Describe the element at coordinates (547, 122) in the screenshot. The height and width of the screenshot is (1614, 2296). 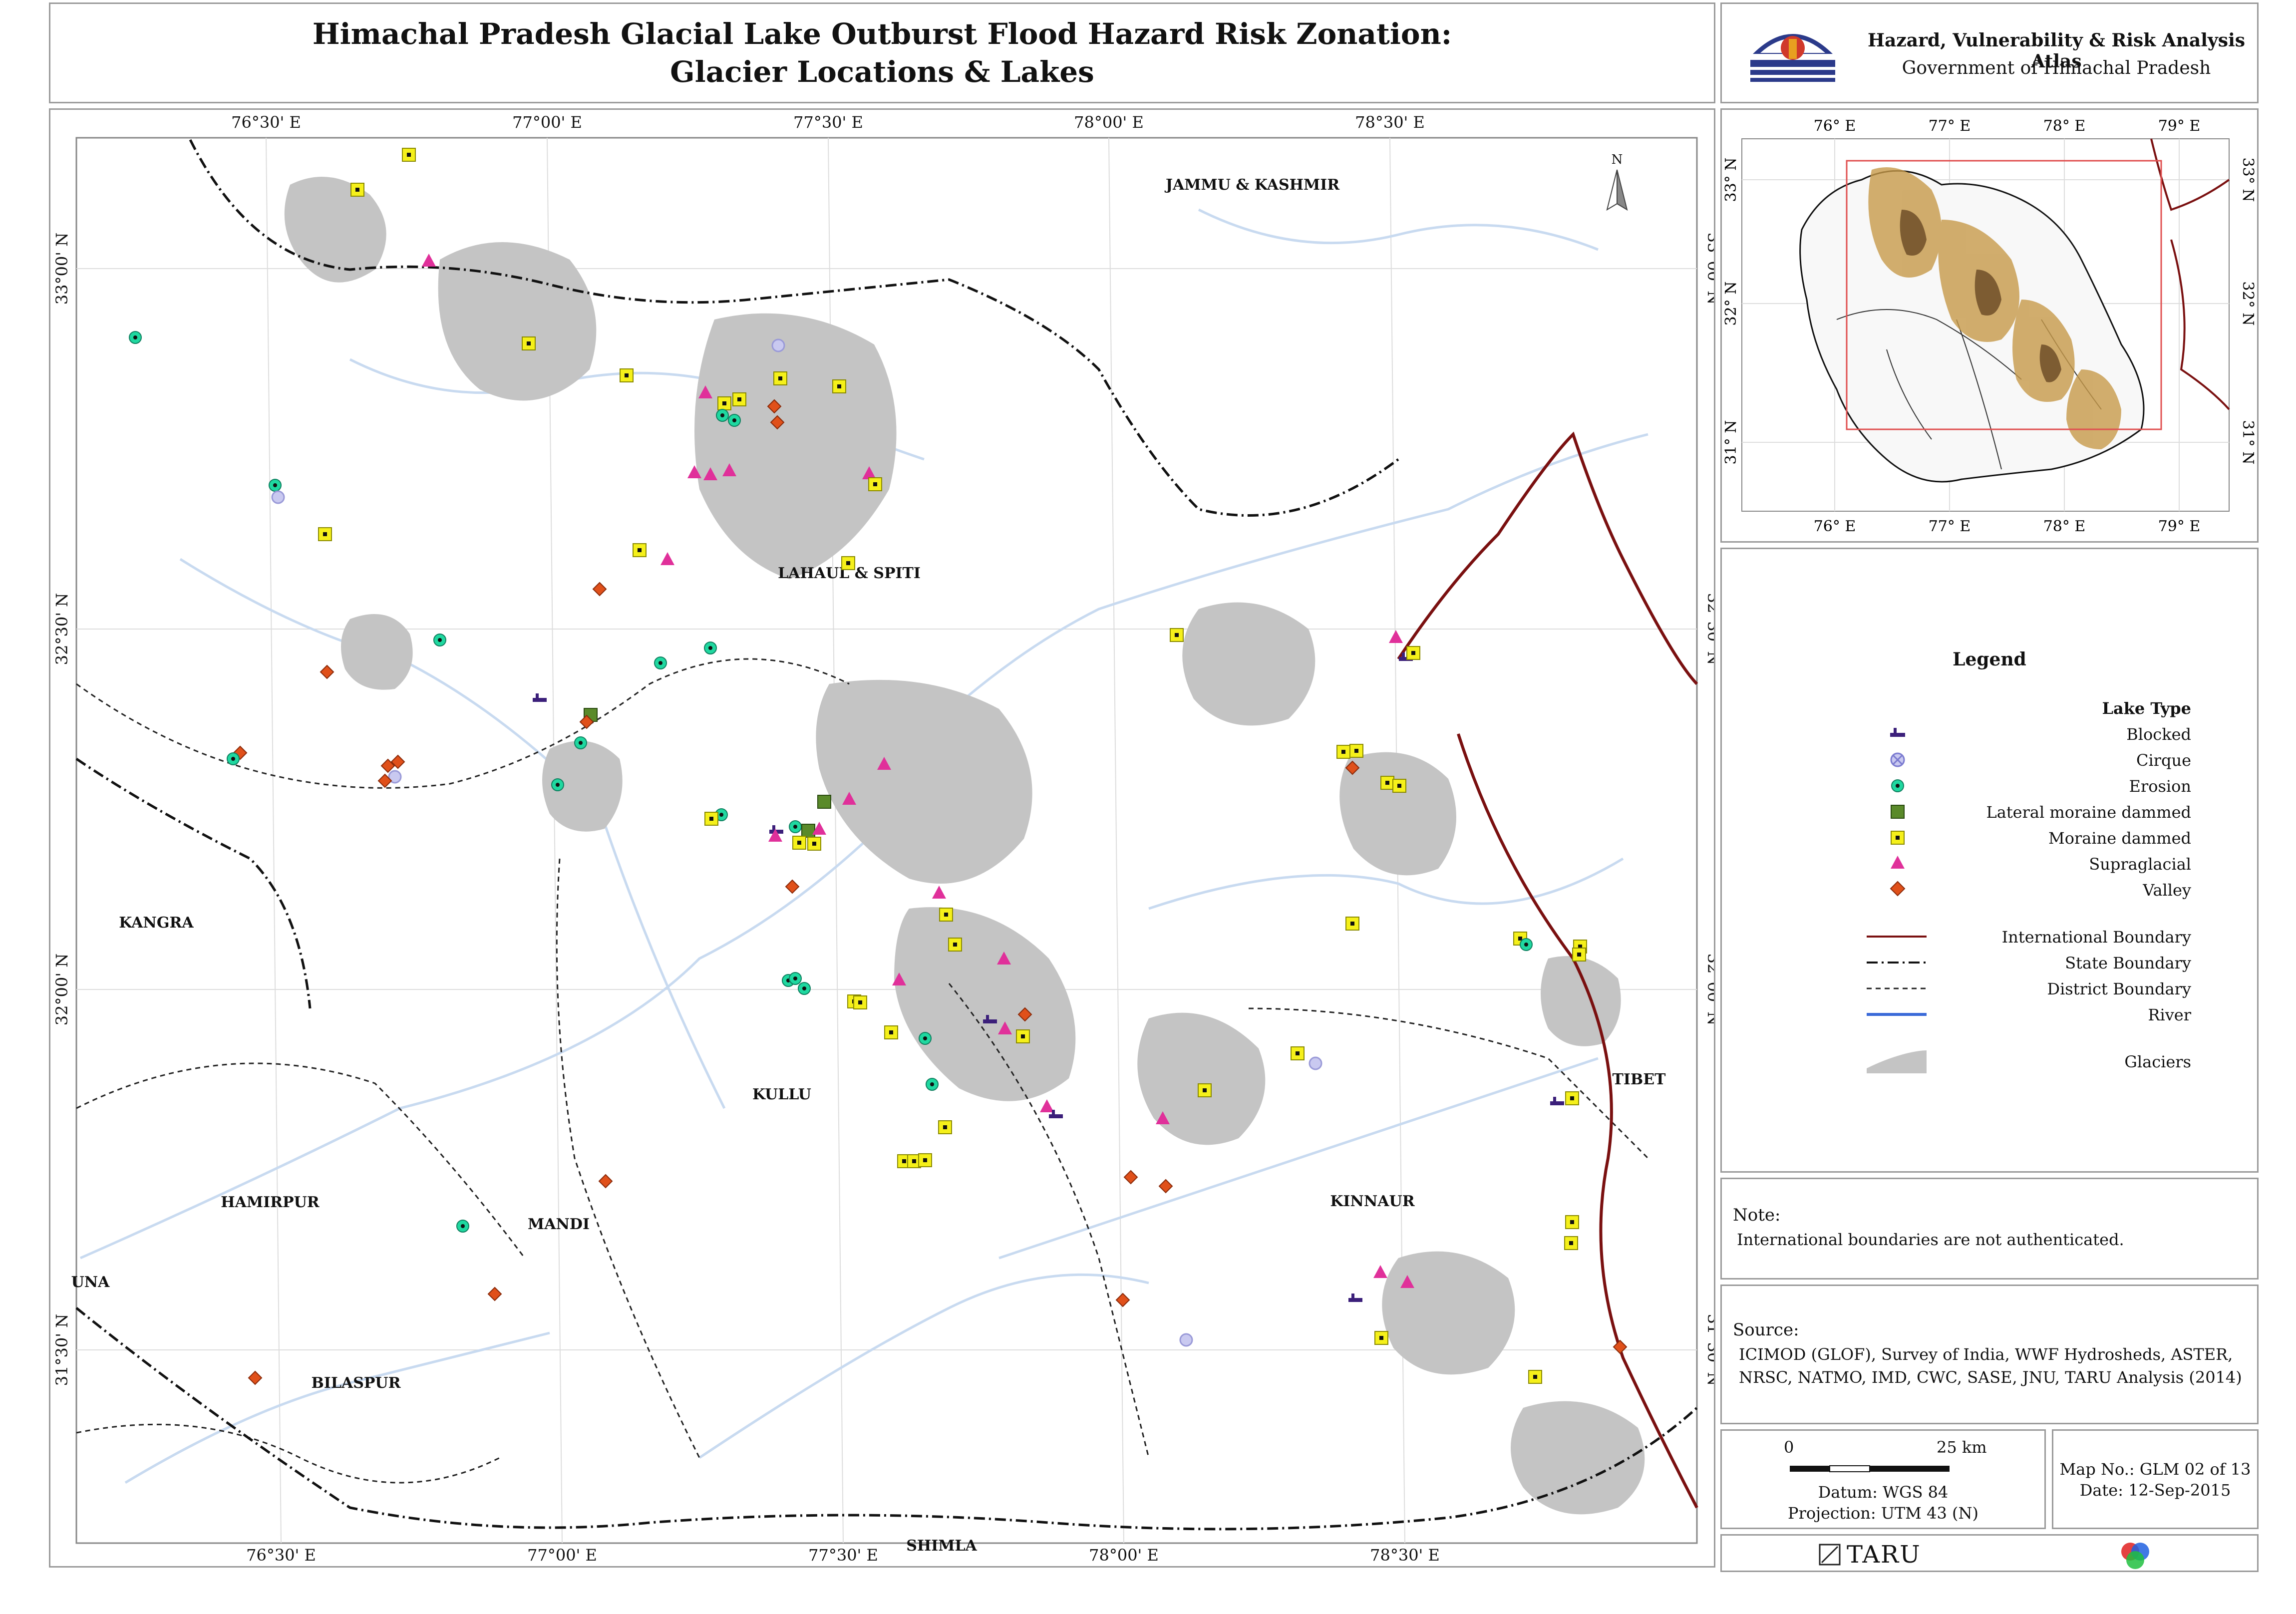
I see `top-tick-2: 77°00' E` at that location.